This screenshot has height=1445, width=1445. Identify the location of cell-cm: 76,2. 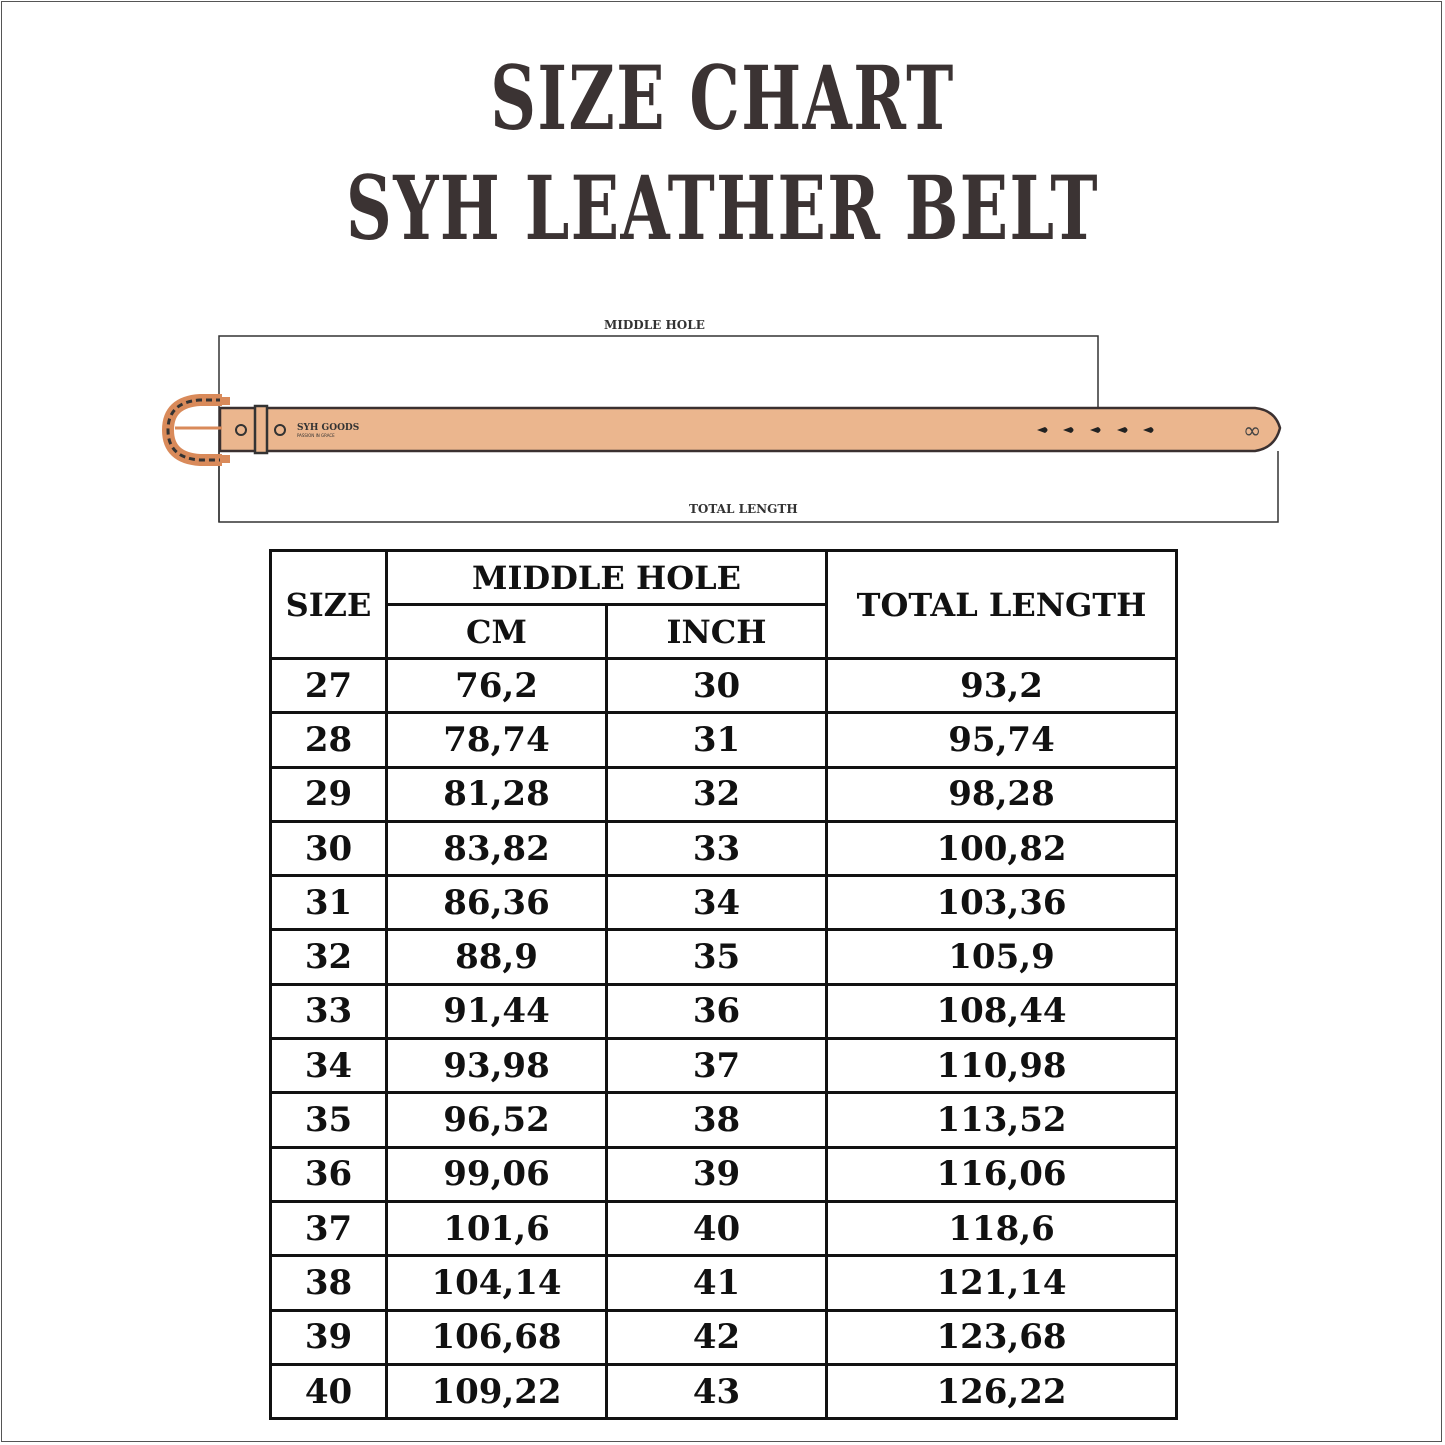
(496, 685).